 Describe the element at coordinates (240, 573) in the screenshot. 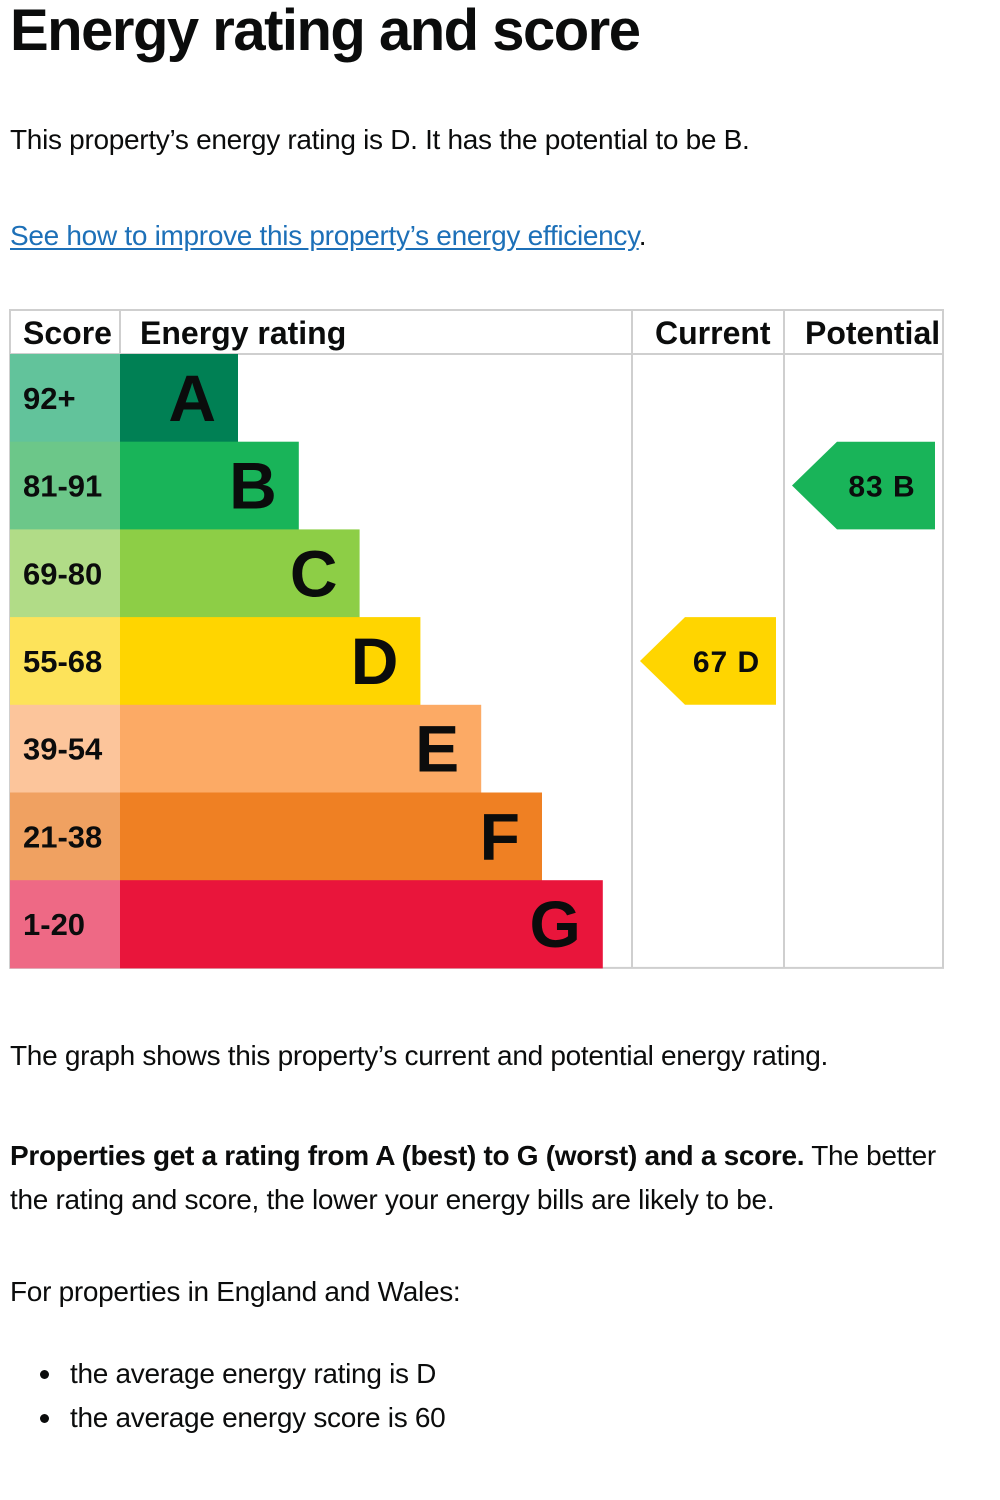

I see `rating-bar-c` at that location.